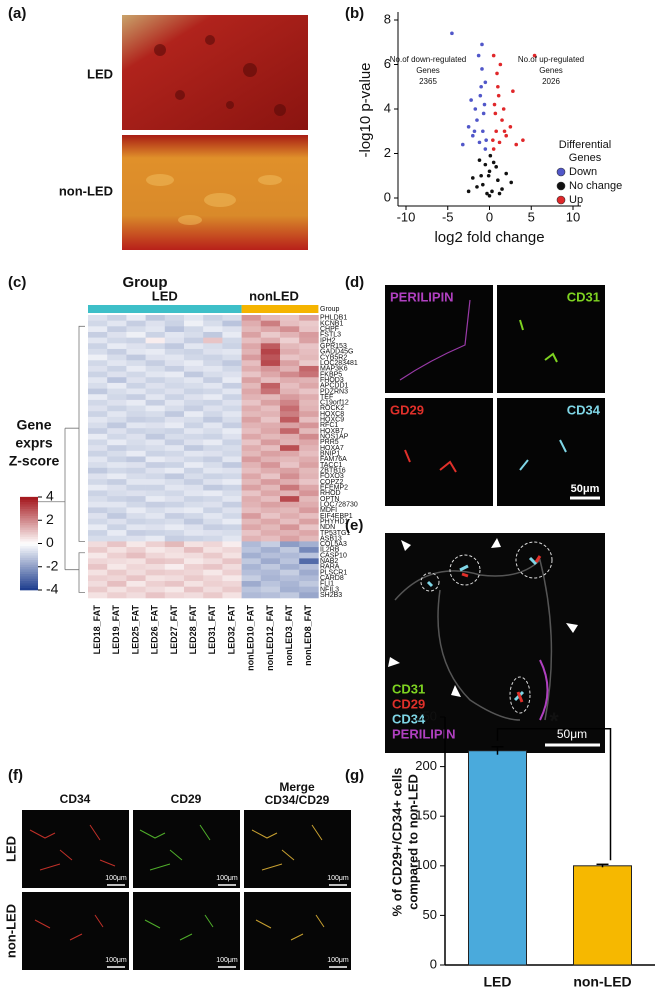  I want to click on annotation-count: 2365, so click(428, 81).